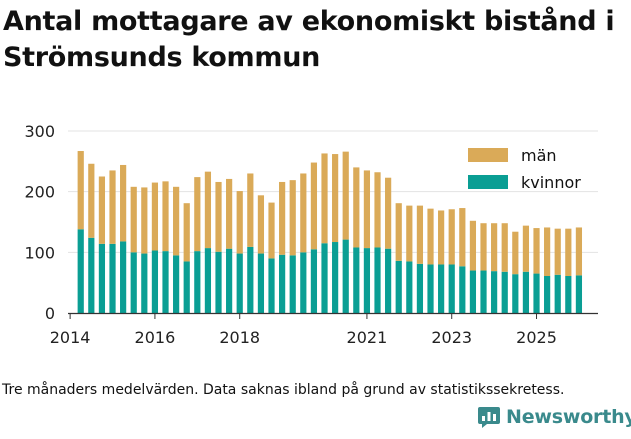 This screenshot has height=439, width=631. What do you see at coordinates (551, 182) in the screenshot?
I see `legend-label: kvinnor` at bounding box center [551, 182].